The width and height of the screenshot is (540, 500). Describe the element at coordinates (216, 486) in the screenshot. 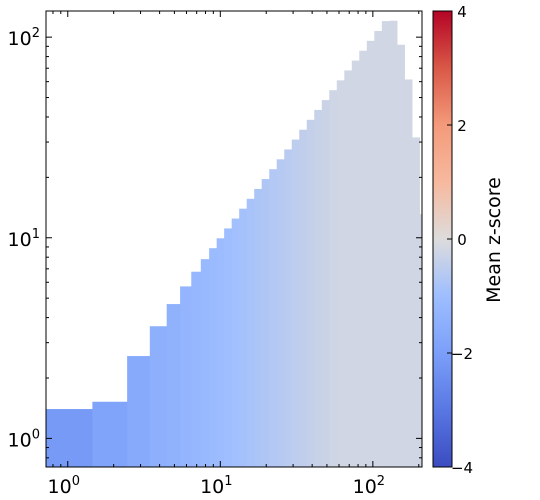

I see `x-tick-label: 10¹` at that location.